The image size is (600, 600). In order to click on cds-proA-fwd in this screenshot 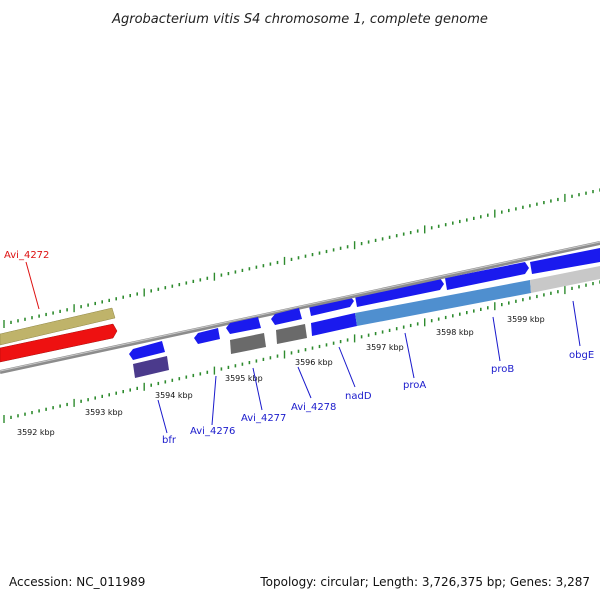, I will do `click(399, 292)`.